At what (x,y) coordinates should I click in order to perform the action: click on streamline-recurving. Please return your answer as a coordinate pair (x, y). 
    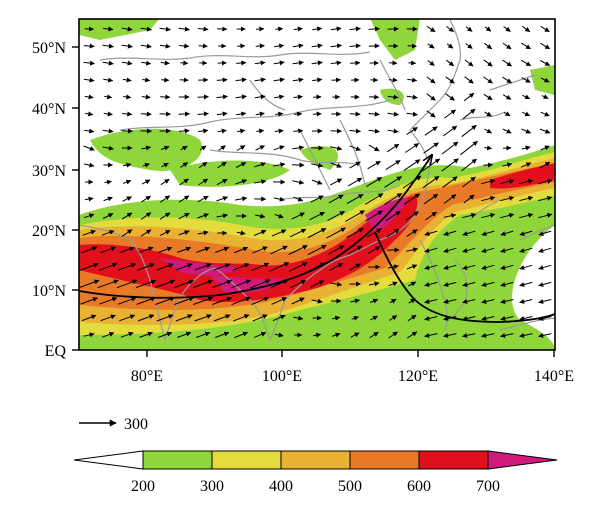
    Looking at the image, I should click on (464, 277).